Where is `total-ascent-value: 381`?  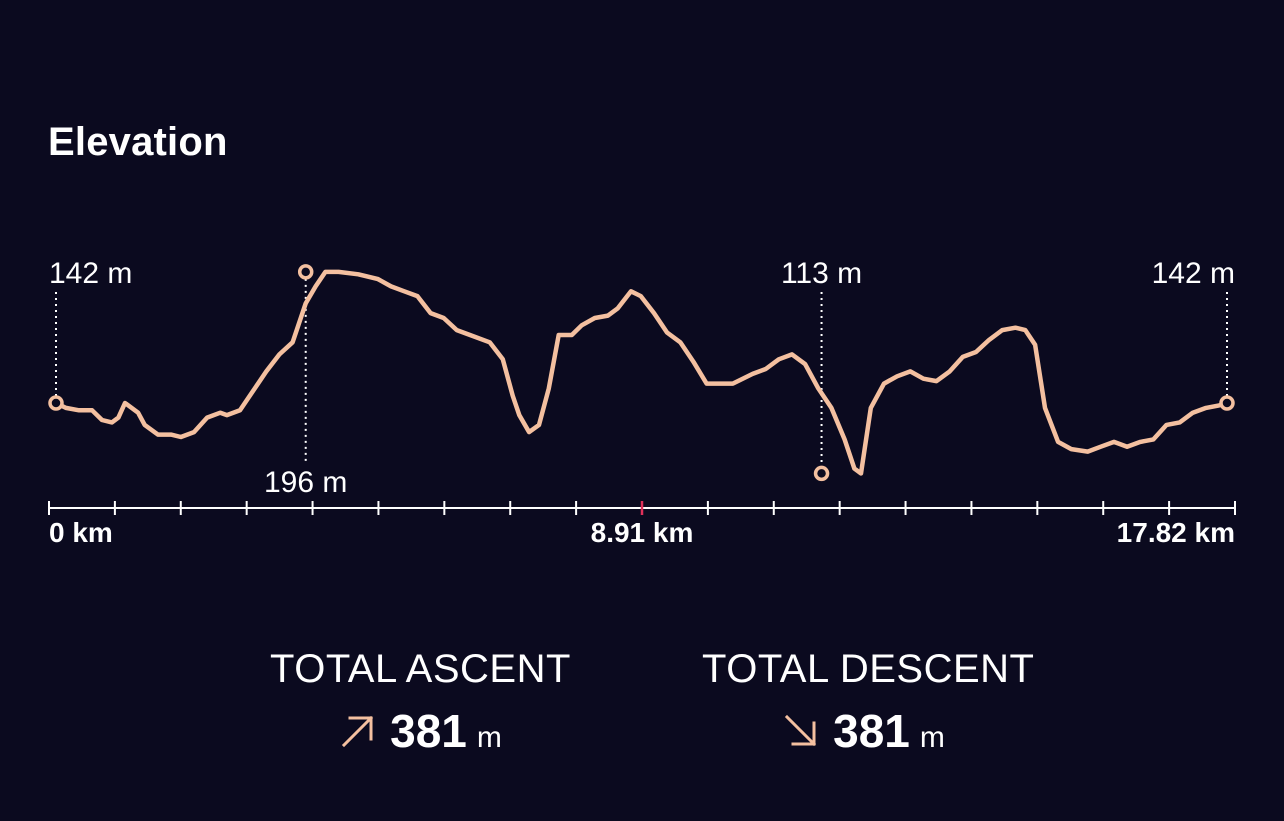
total-ascent-value: 381 is located at coordinates (428, 731).